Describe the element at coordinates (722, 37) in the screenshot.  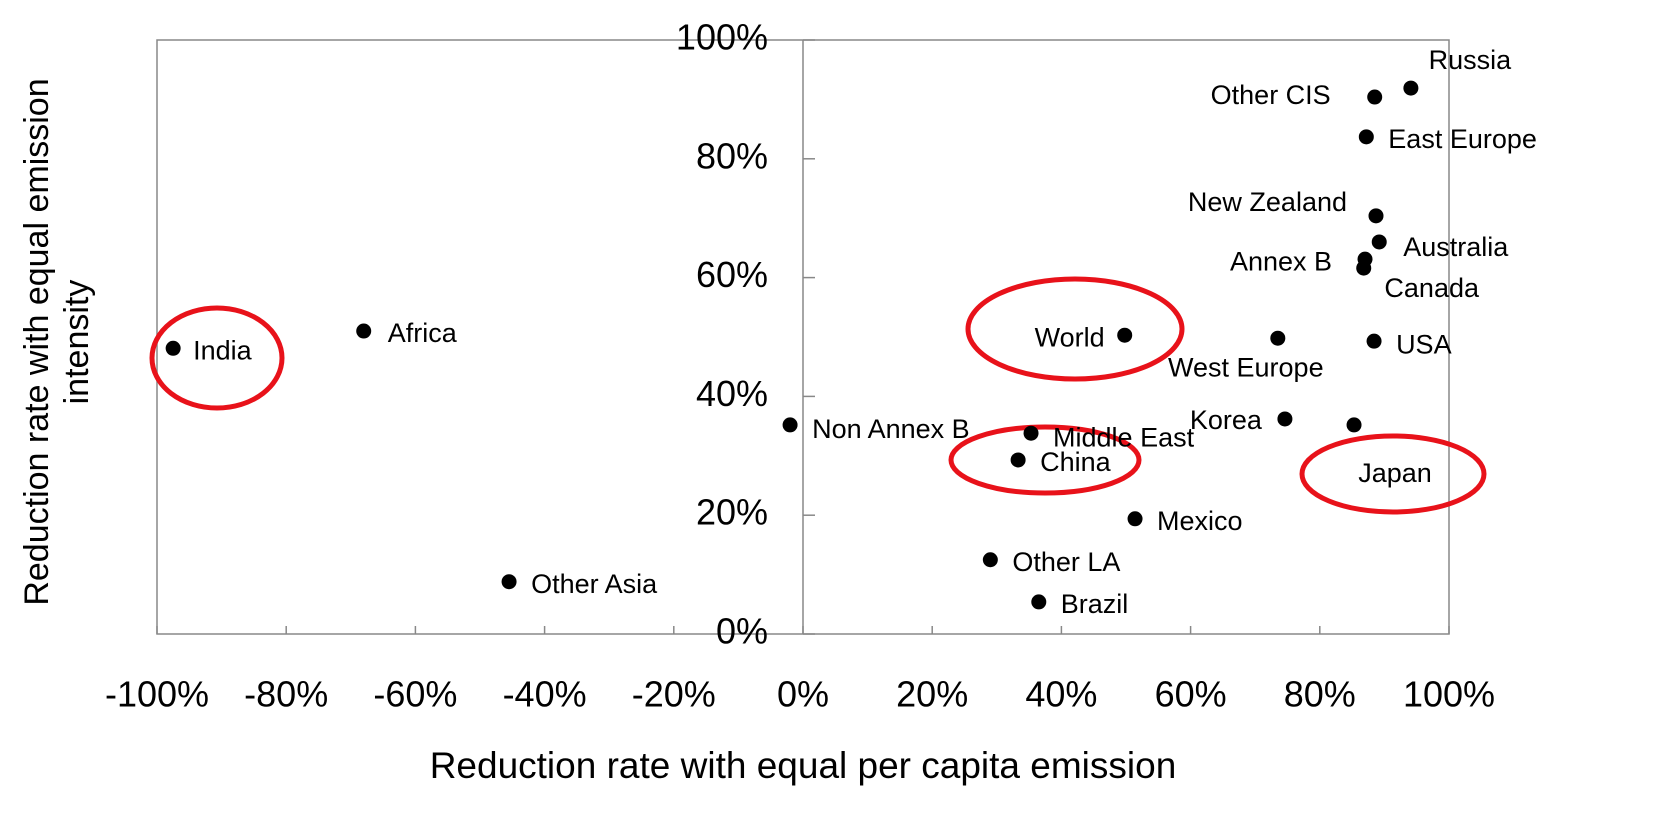
I see `y-tick-label: 100%` at that location.